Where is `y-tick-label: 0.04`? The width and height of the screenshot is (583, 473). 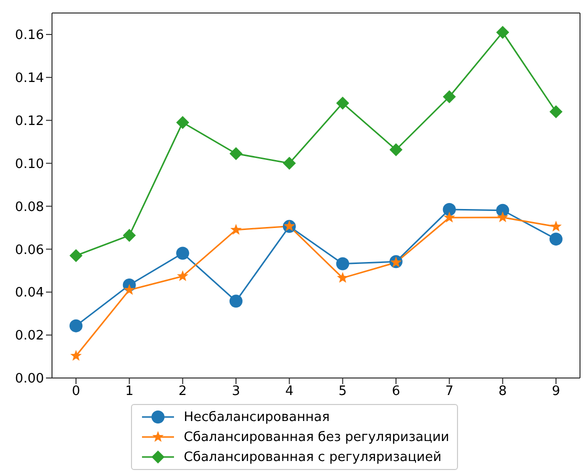
y-tick-label: 0.04 is located at coordinates (29, 293).